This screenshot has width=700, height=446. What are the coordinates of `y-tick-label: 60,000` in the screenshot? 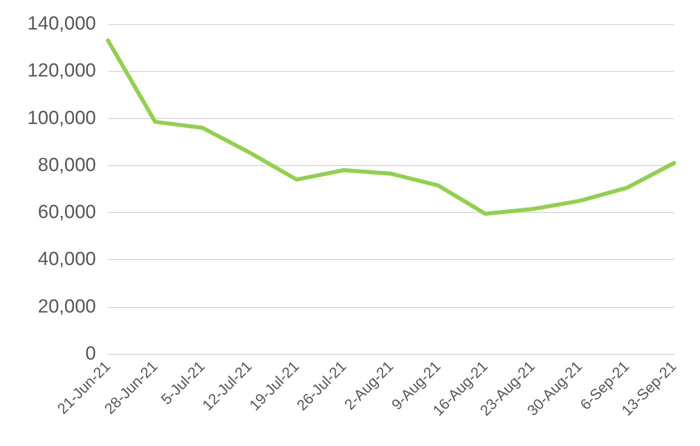 It's located at (67, 213).